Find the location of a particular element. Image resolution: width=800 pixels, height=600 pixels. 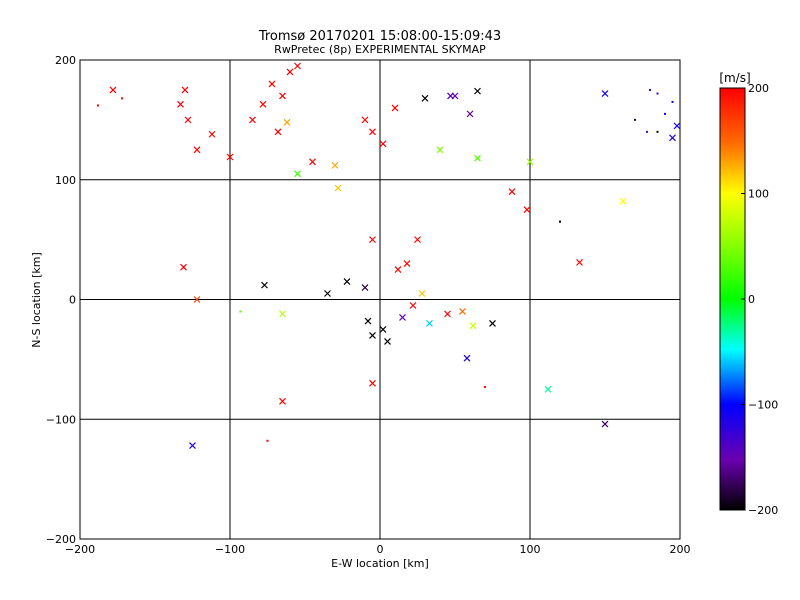

colorbar-tick-label: 0 is located at coordinates (751, 299).